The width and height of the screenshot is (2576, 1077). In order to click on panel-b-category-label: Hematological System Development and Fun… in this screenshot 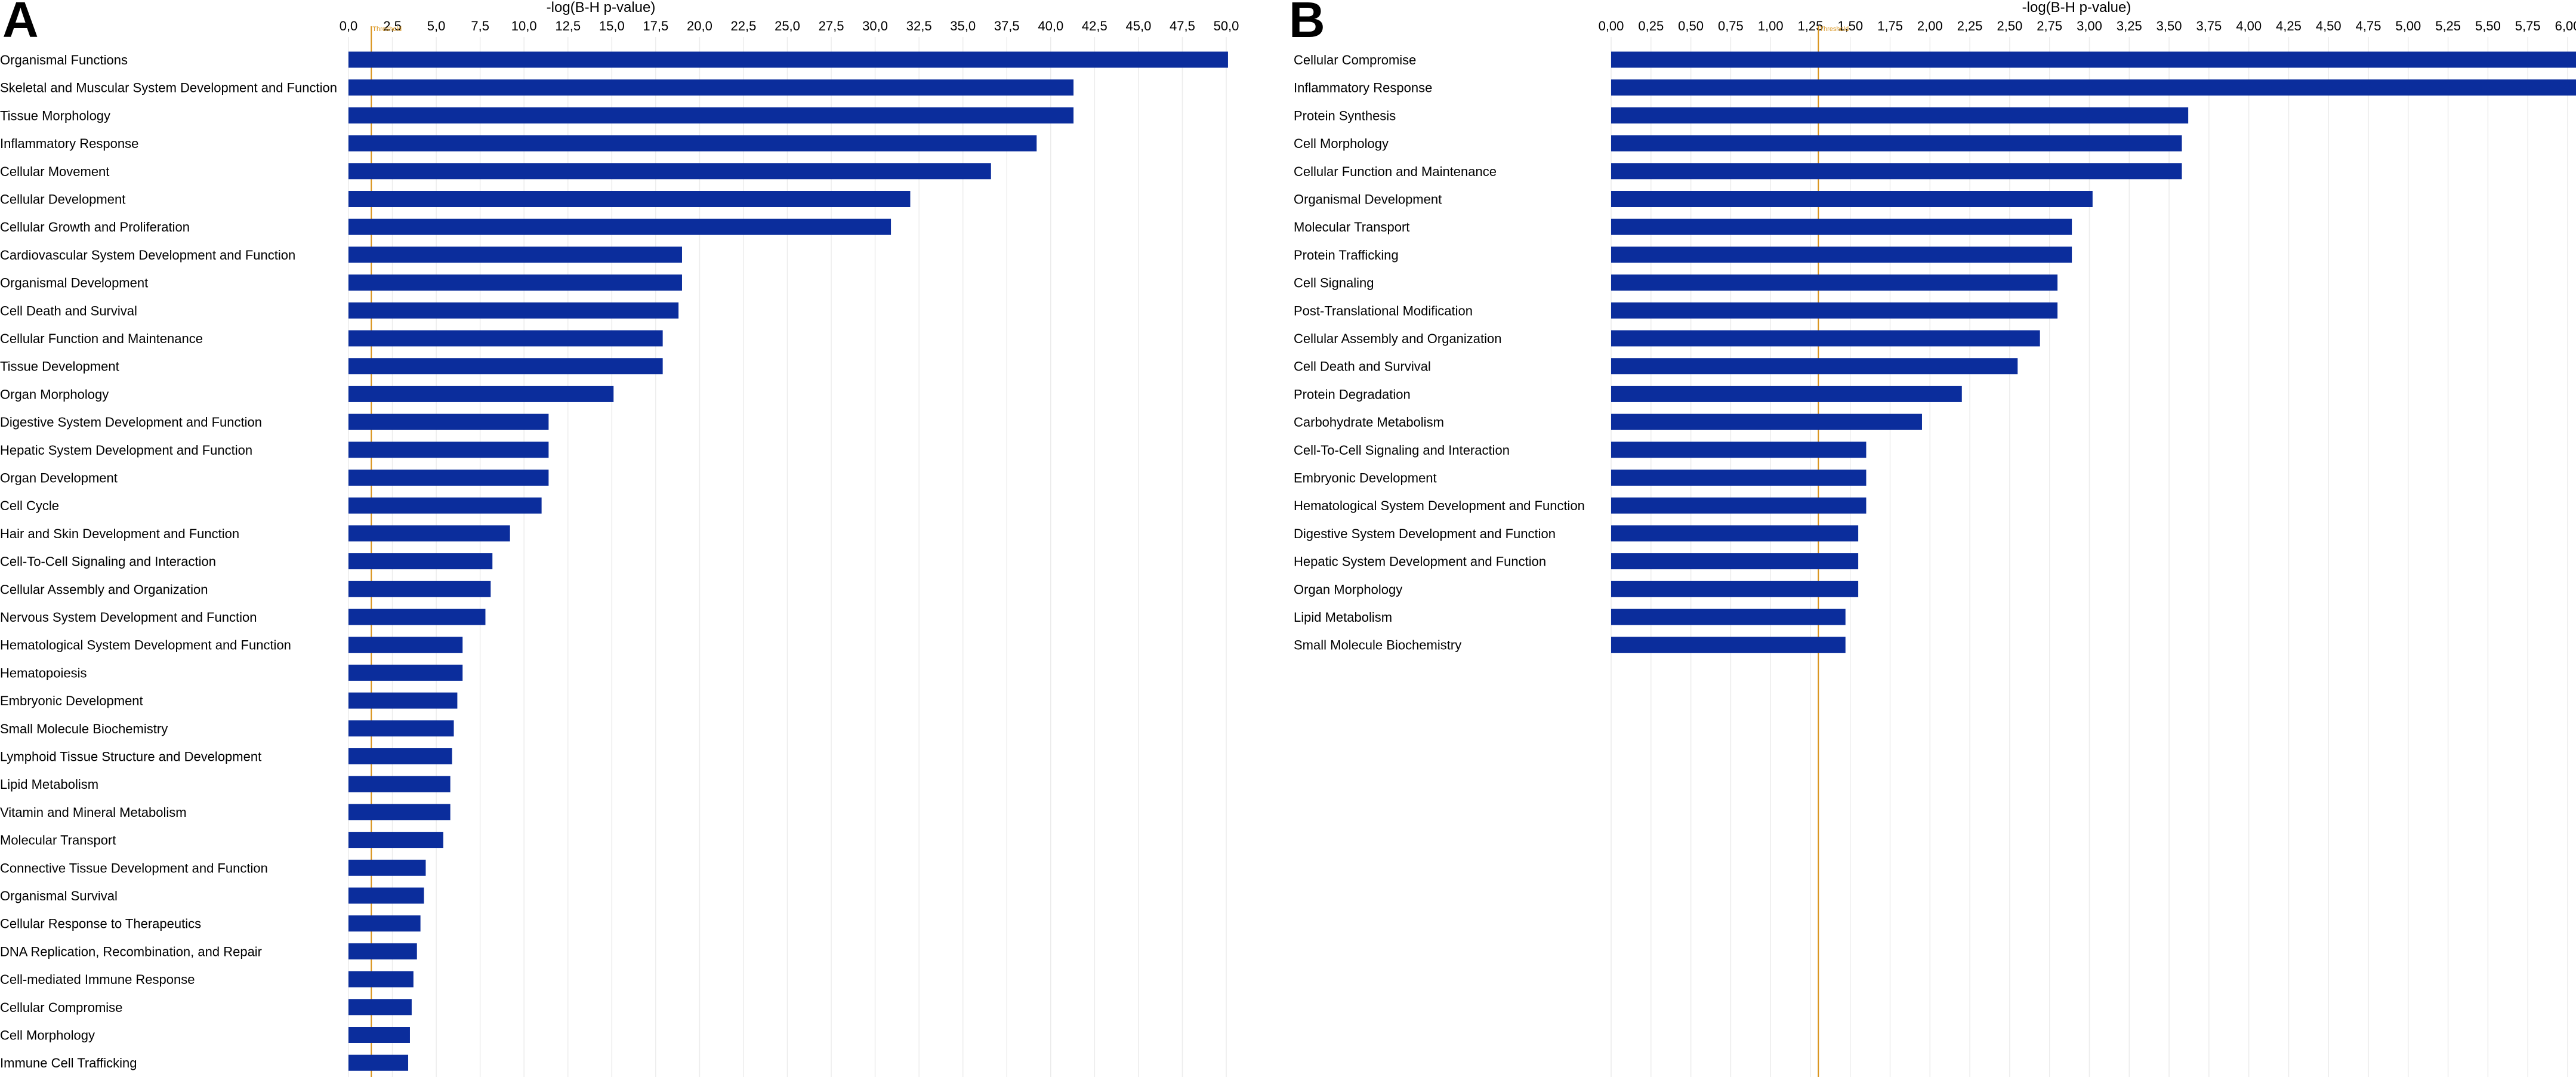, I will do `click(1439, 506)`.